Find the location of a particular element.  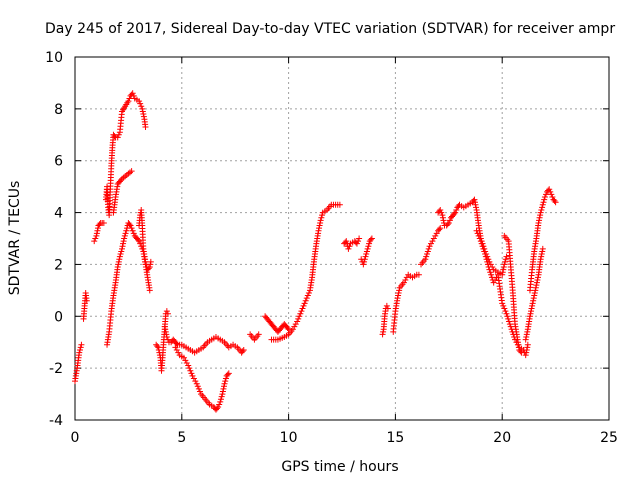

x-tick-label: 0 is located at coordinates (75, 438).